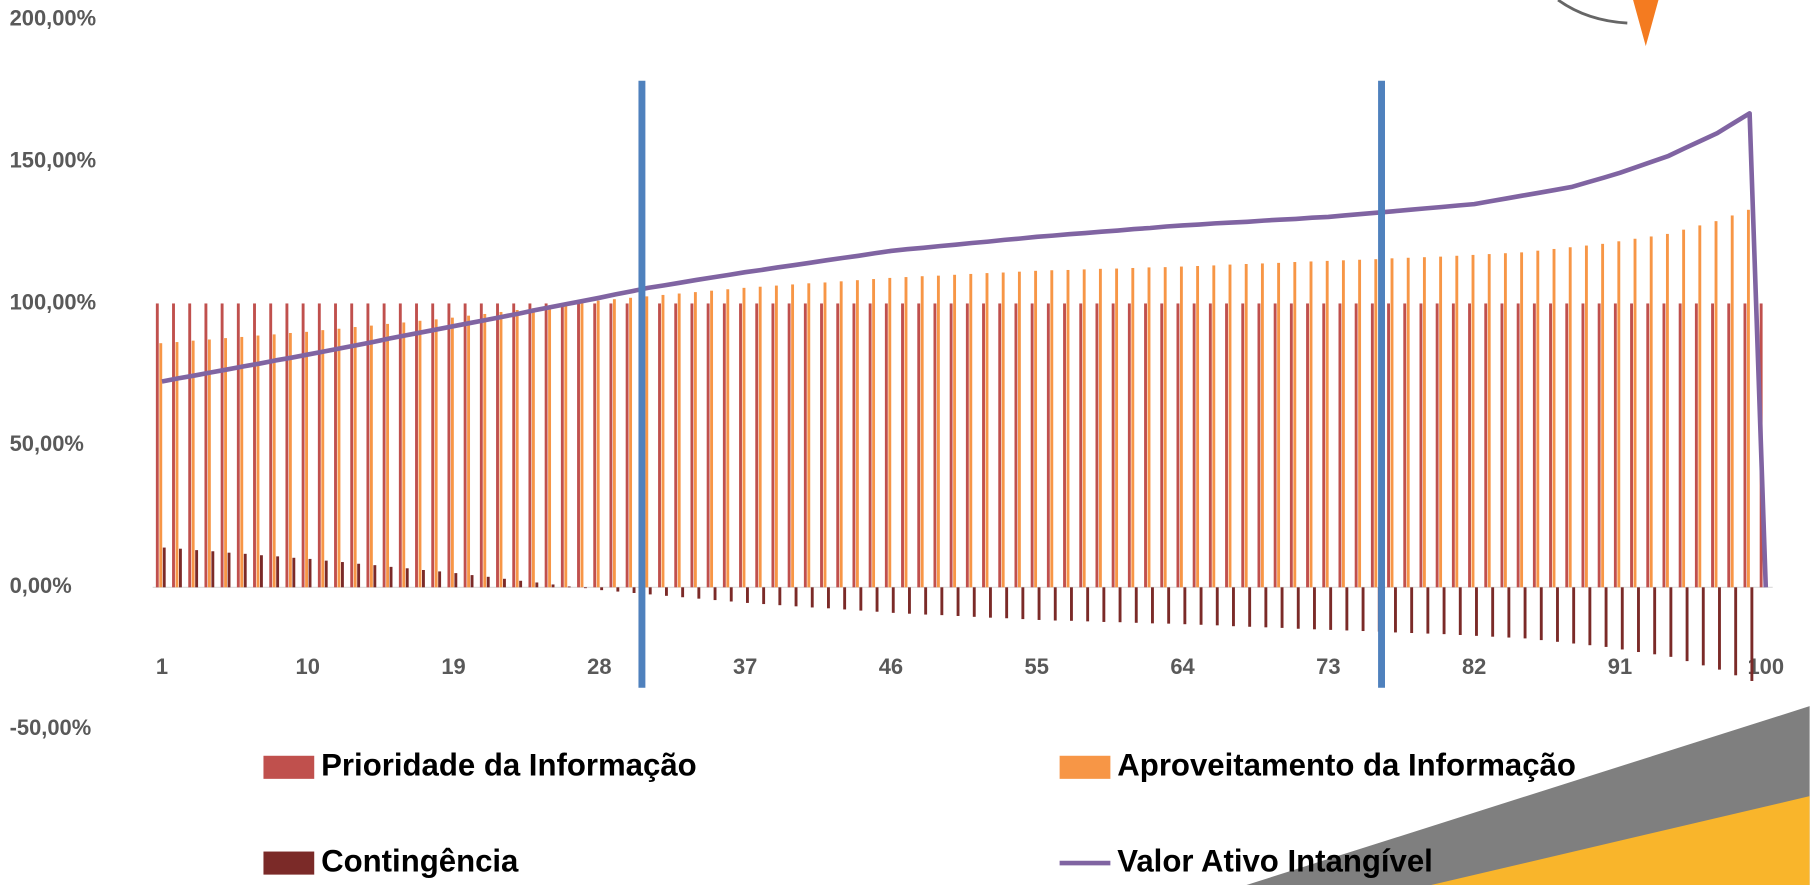  What do you see at coordinates (599, 666) in the screenshot?
I see `x-tick-label: 28` at bounding box center [599, 666].